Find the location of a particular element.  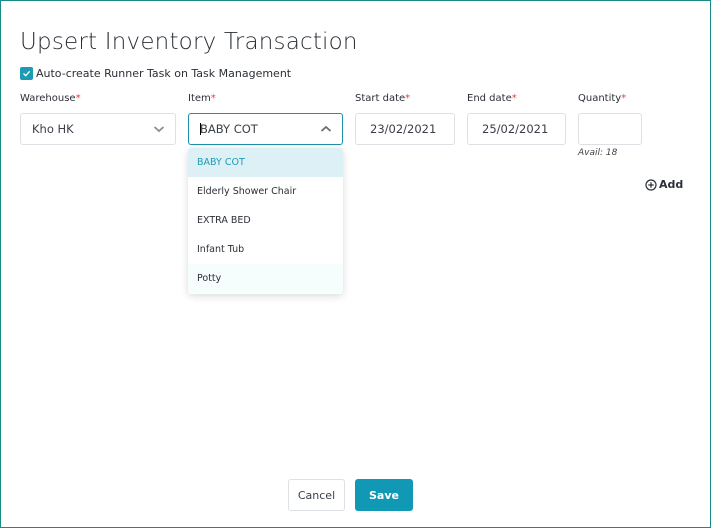

start-date-value: 23/02/2021 is located at coordinates (403, 129).